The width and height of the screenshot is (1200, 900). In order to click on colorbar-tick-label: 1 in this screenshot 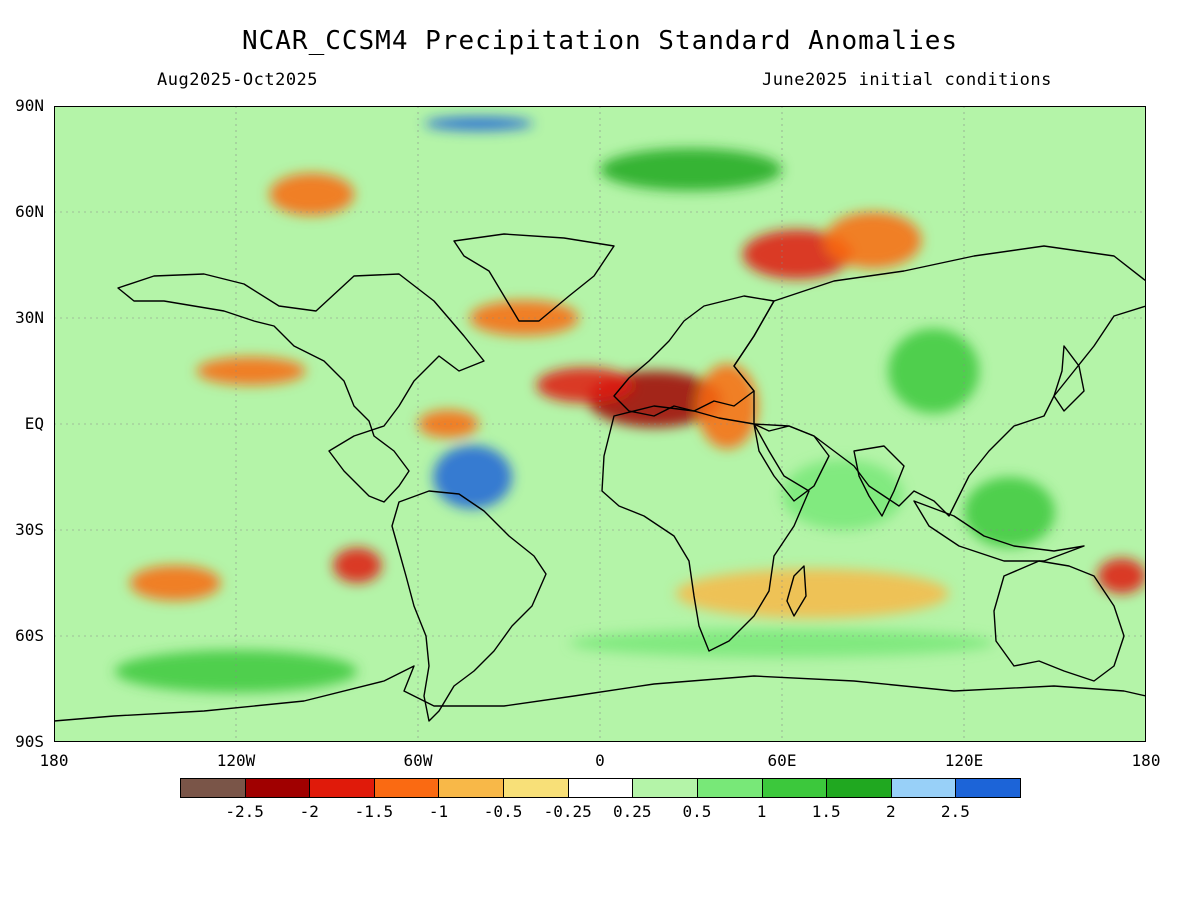, I will do `click(761, 811)`.